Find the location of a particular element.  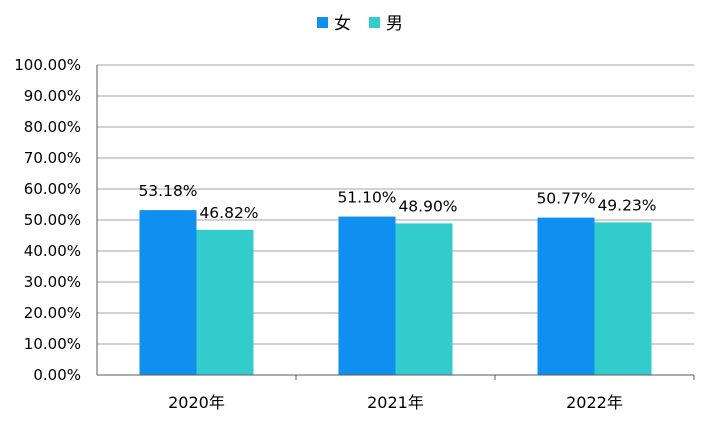

x-category-label: 2021年 is located at coordinates (395, 402).